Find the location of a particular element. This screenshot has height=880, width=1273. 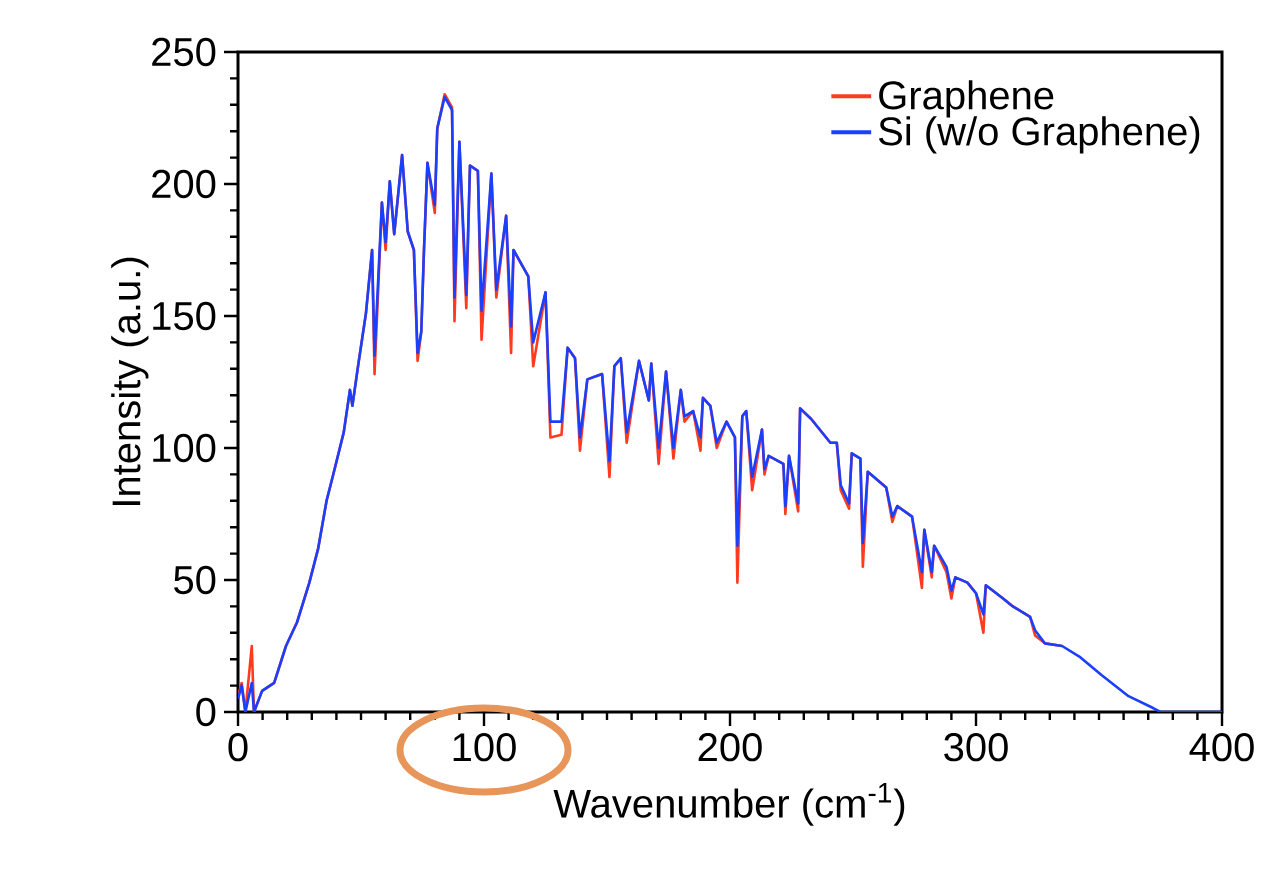

y-tick-label: 250 is located at coordinates (184, 52).